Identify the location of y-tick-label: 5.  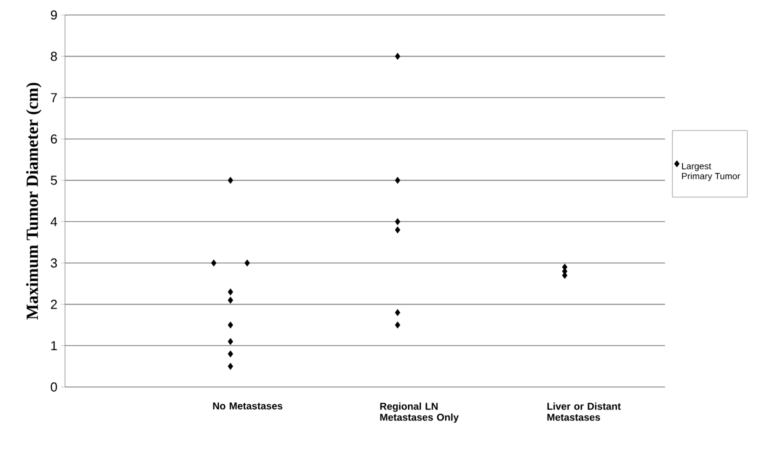
(53, 180).